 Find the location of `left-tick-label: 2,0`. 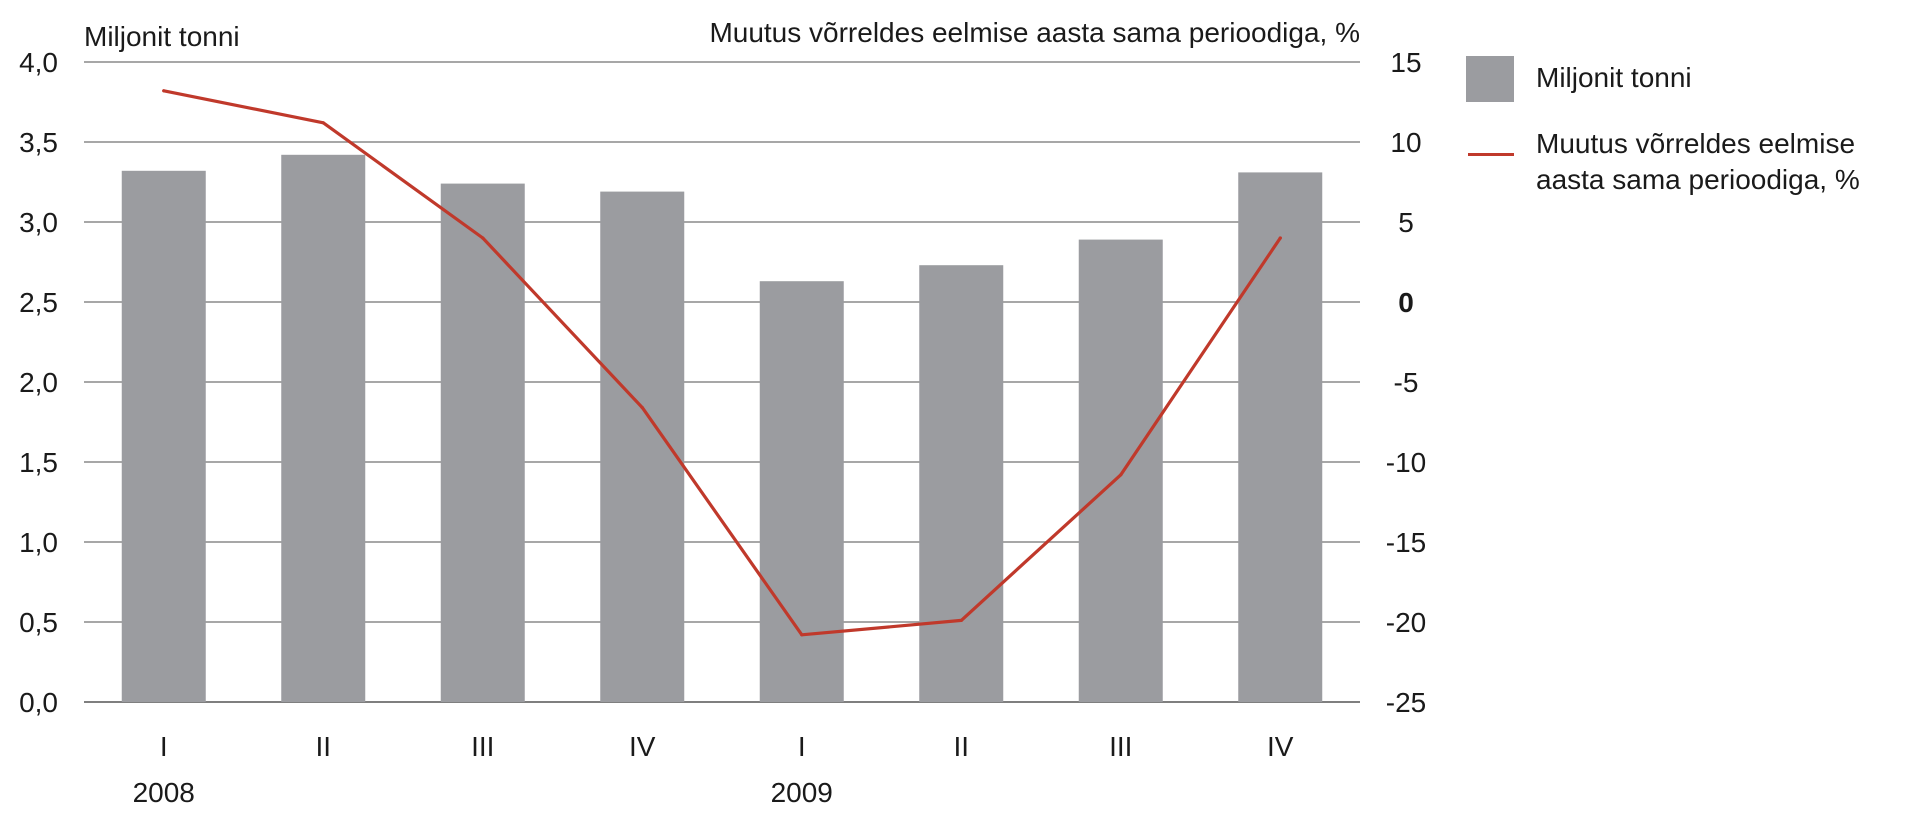

left-tick-label: 2,0 is located at coordinates (38, 382).